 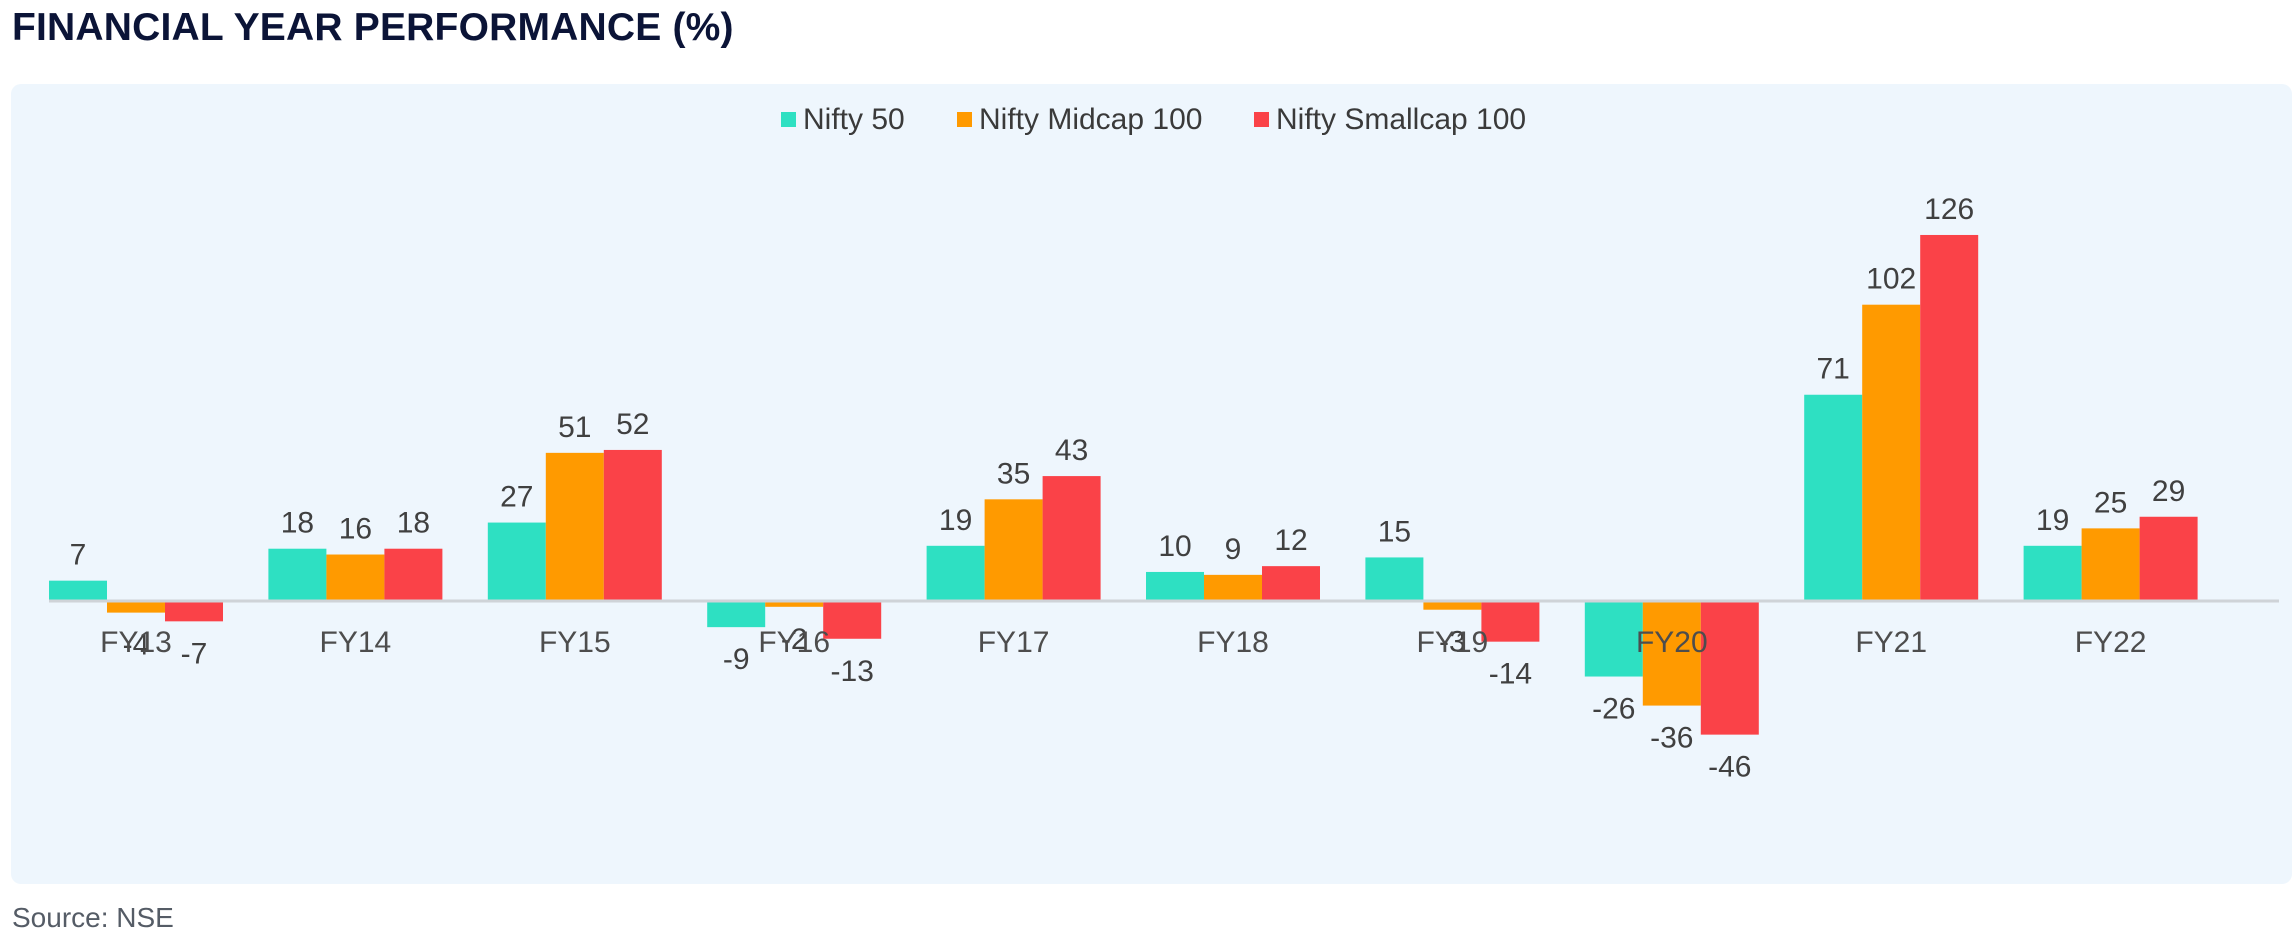 I want to click on legend-label-series-3: Nifty Smallcap 100, so click(x=1401, y=119).